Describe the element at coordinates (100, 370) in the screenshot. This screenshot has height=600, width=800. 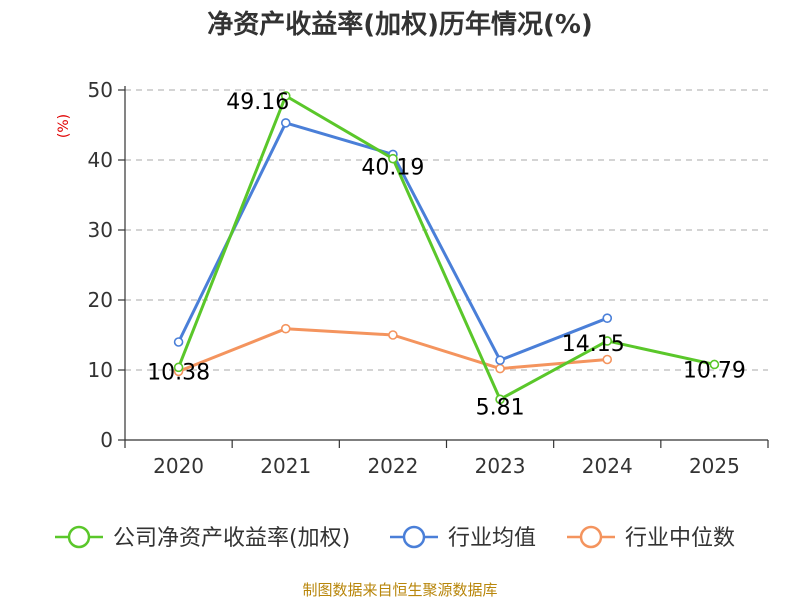
I see `y-tick-label: 10` at that location.